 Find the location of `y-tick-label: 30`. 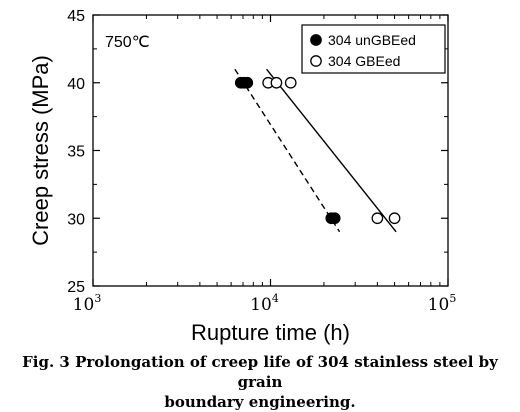

y-tick-label: 30 is located at coordinates (76, 219).